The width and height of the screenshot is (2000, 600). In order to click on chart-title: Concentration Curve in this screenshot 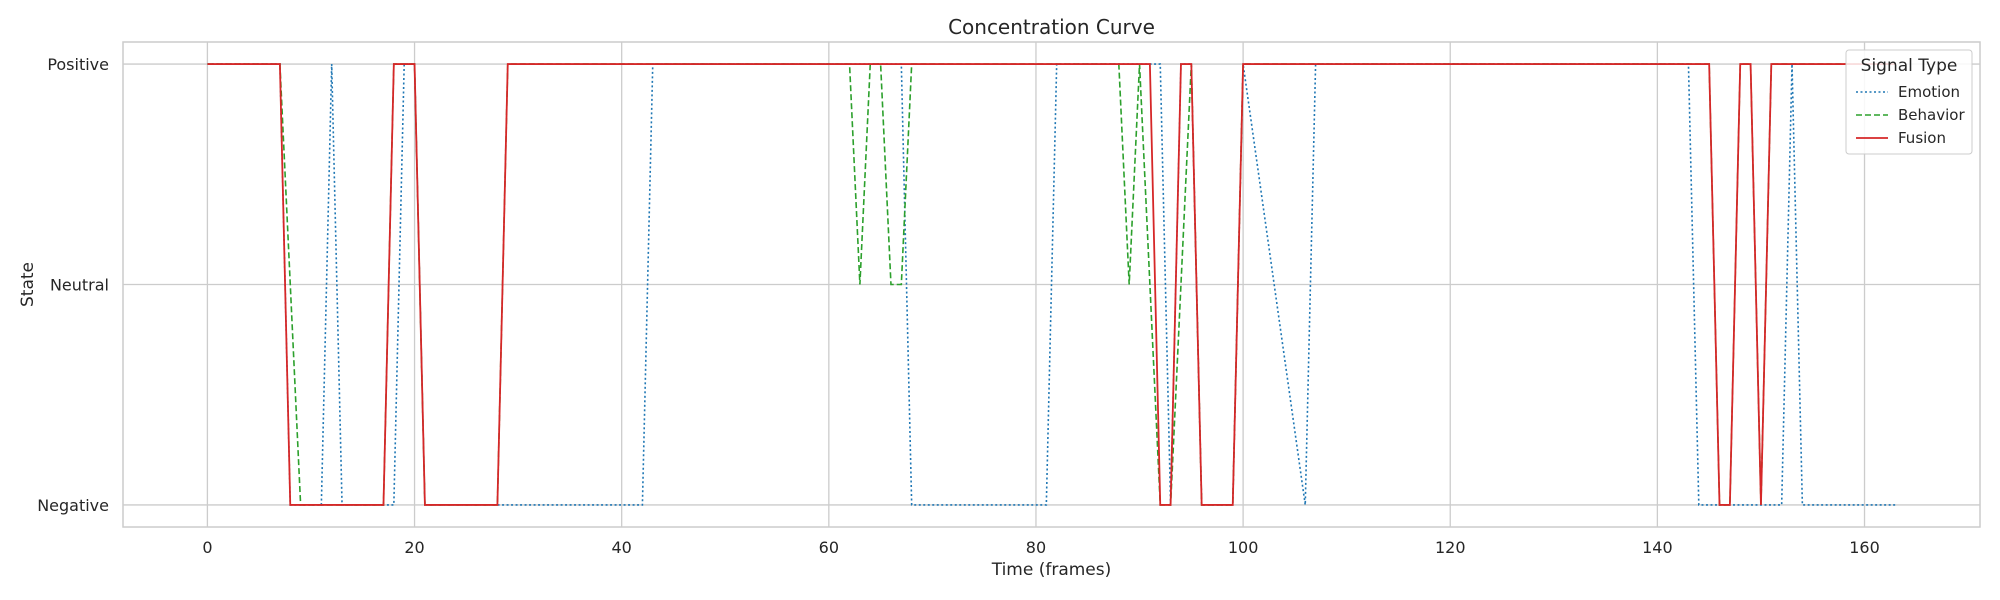, I will do `click(1051, 27)`.